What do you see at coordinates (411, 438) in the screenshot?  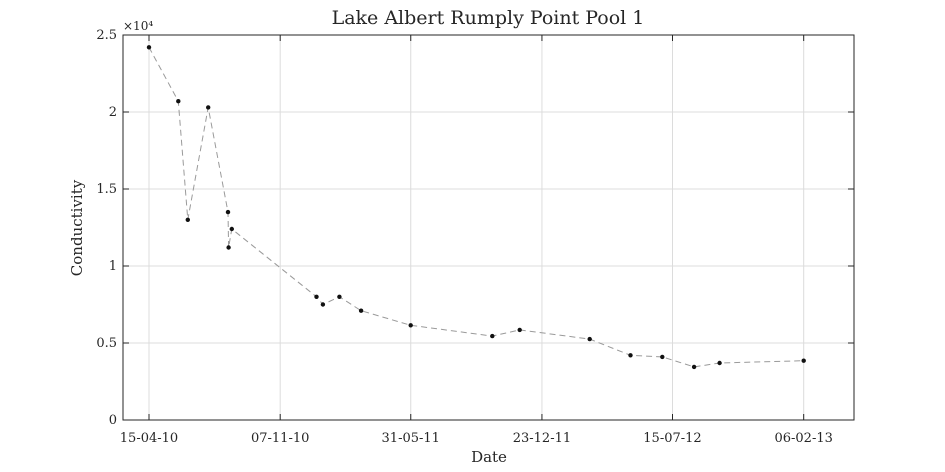 I see `x-tick-label: 31-05-11` at bounding box center [411, 438].